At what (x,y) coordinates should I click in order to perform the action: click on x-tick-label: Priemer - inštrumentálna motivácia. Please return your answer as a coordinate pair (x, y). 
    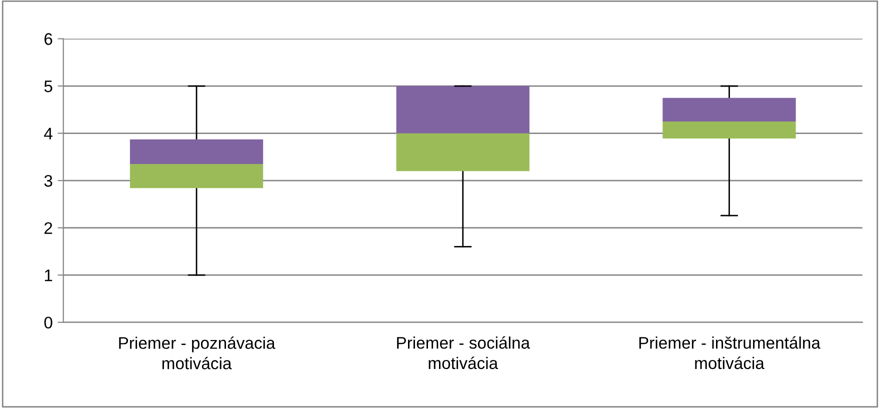
    Looking at the image, I should click on (729, 353).